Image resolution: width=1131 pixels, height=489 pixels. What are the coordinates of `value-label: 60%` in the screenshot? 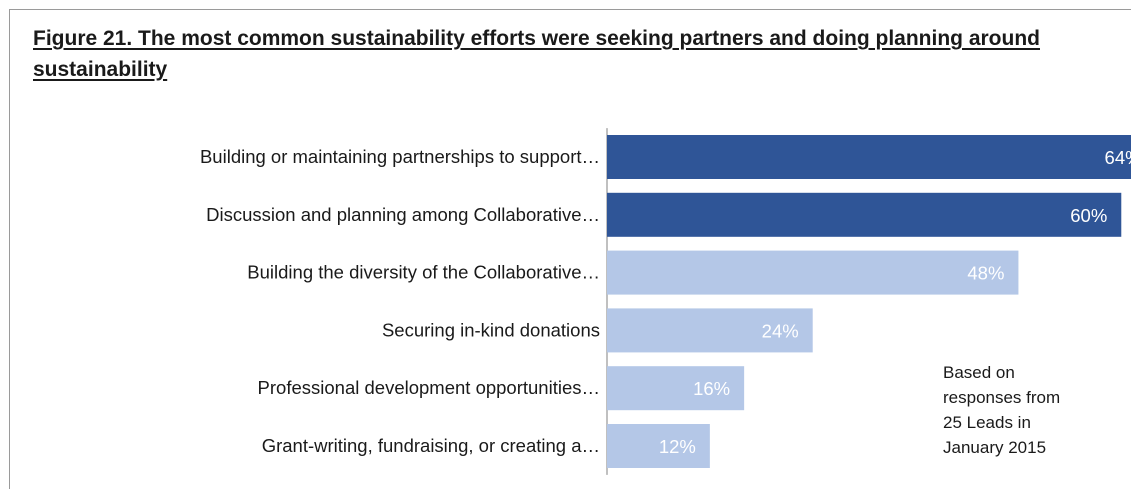 It's located at (1088, 215).